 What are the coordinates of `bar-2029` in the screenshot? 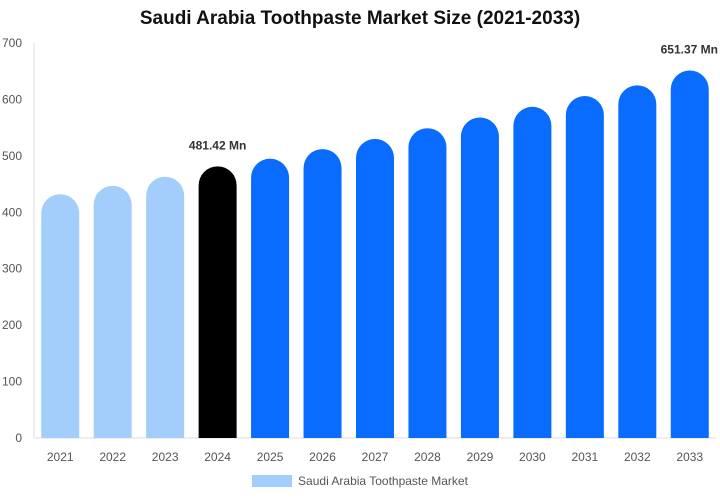 It's located at (479, 277).